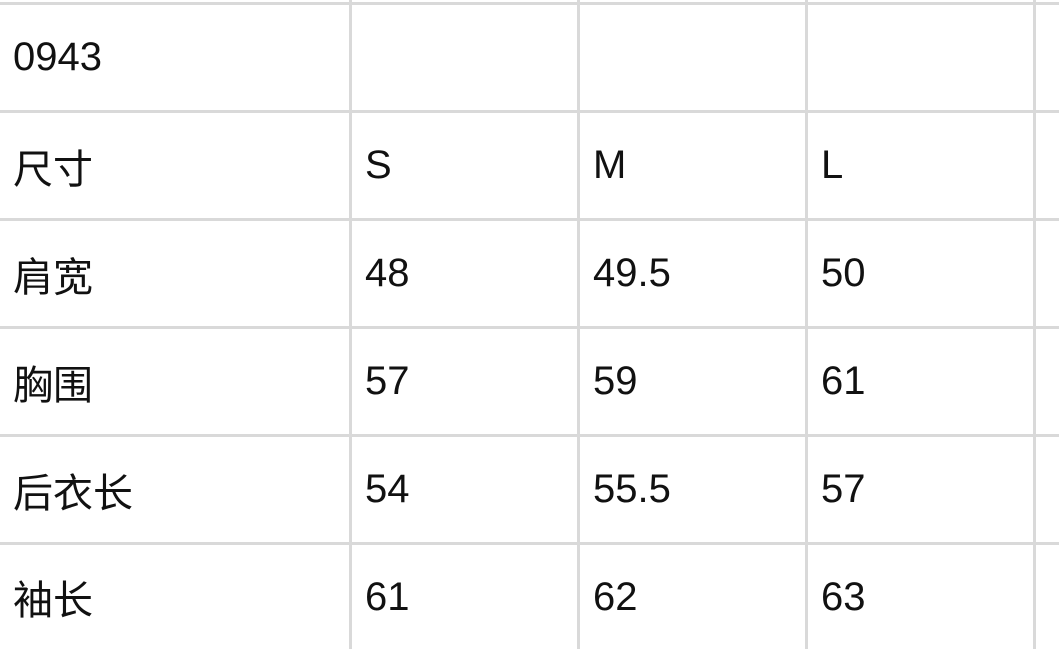  I want to click on table-cell: 胸围, so click(176, 381).